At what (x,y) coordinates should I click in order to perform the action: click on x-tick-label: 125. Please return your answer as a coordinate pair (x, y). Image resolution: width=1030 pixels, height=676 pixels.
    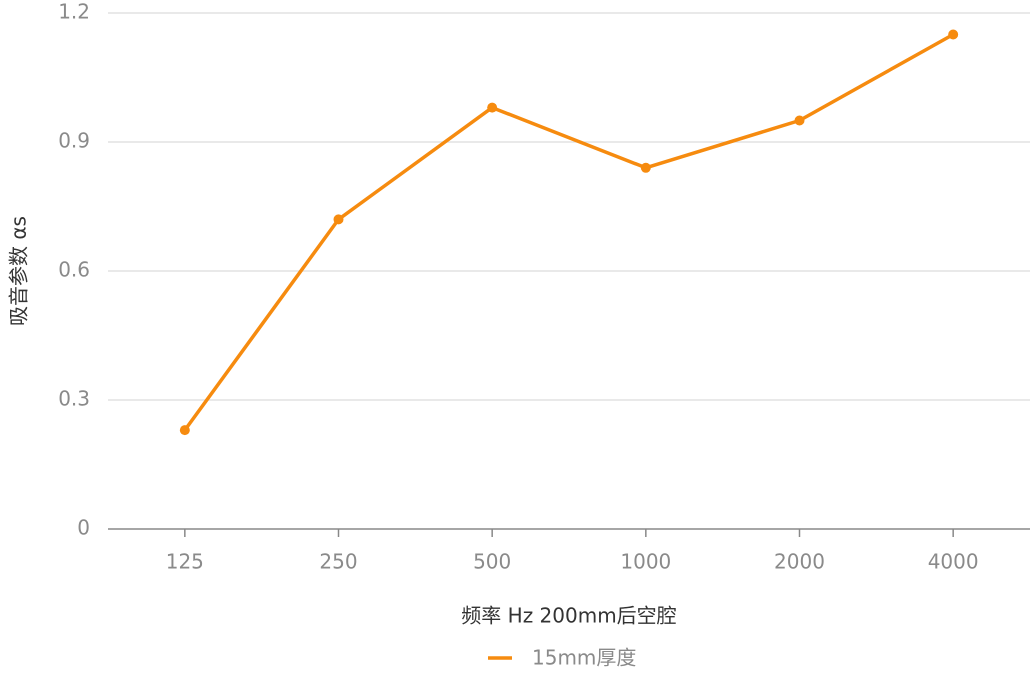
    Looking at the image, I should click on (185, 562).